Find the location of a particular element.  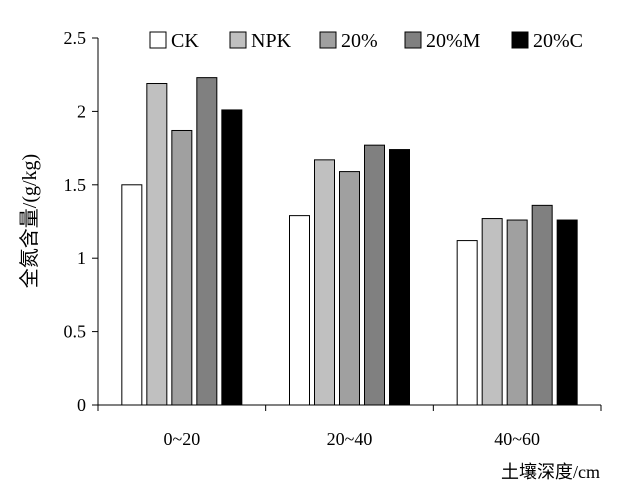

y-tick-label: 1.5 is located at coordinates (75, 185).